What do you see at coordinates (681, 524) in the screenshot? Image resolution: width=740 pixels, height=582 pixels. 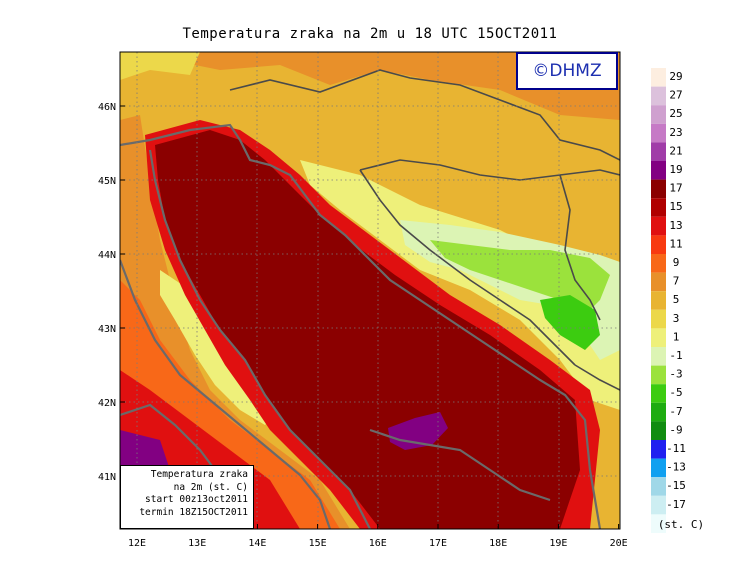 I see `legend-unit: (st. C)` at bounding box center [681, 524].